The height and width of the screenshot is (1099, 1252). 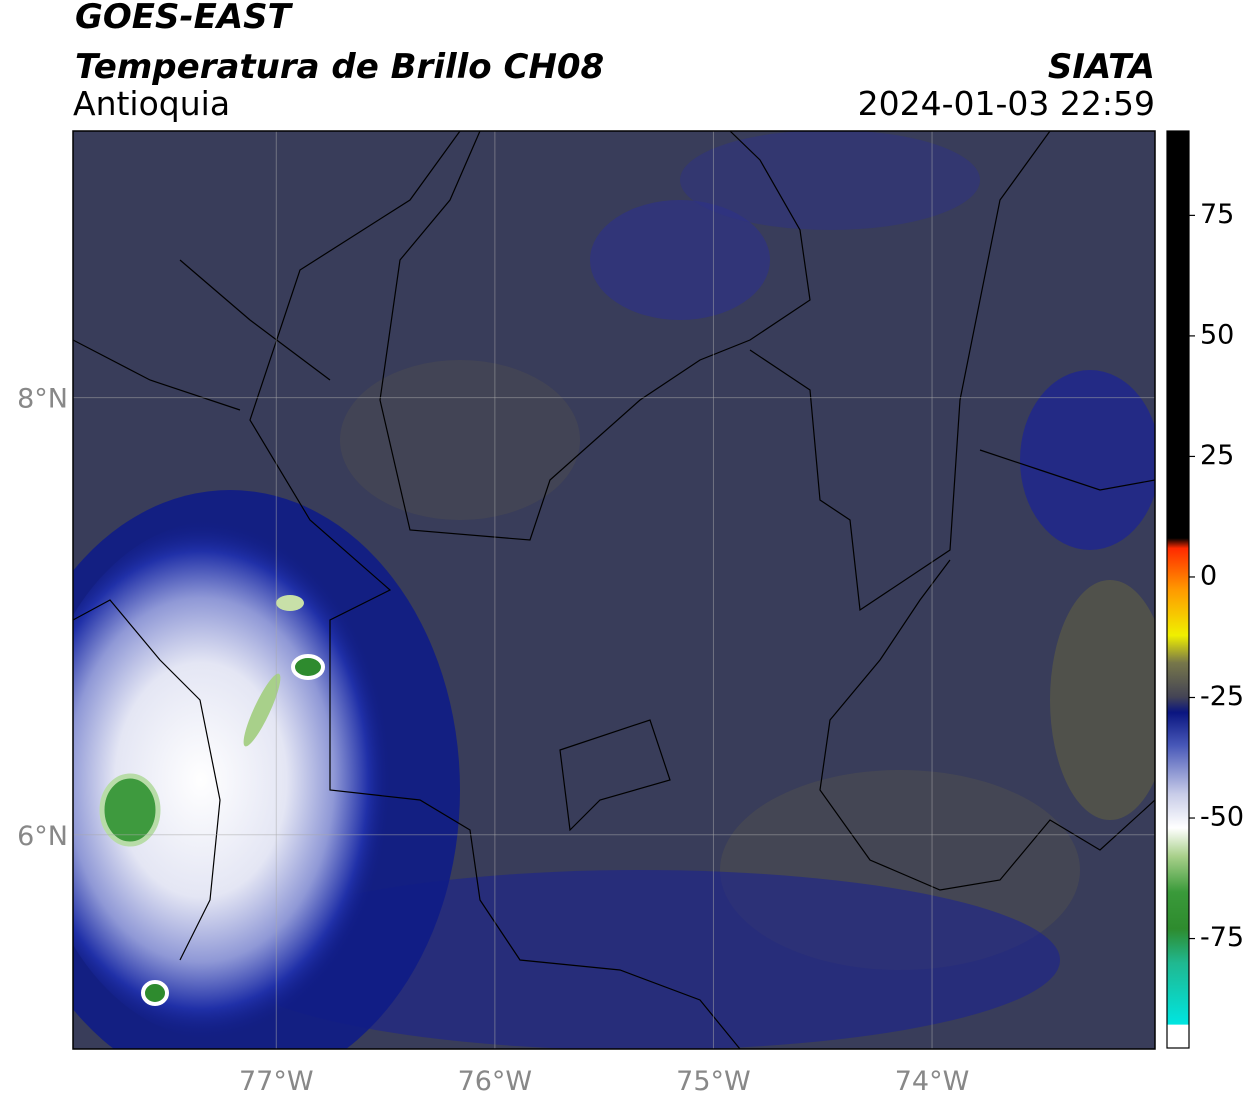 What do you see at coordinates (42, 836) in the screenshot?
I see `y-tick-label: 6°N` at bounding box center [42, 836].